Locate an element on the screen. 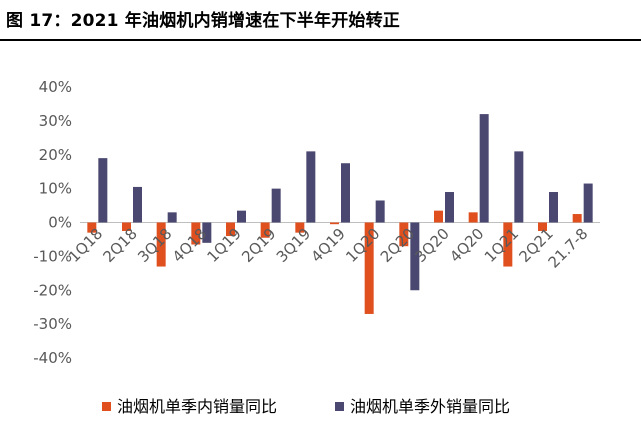  export-bar-1Q18 is located at coordinates (103, 190).